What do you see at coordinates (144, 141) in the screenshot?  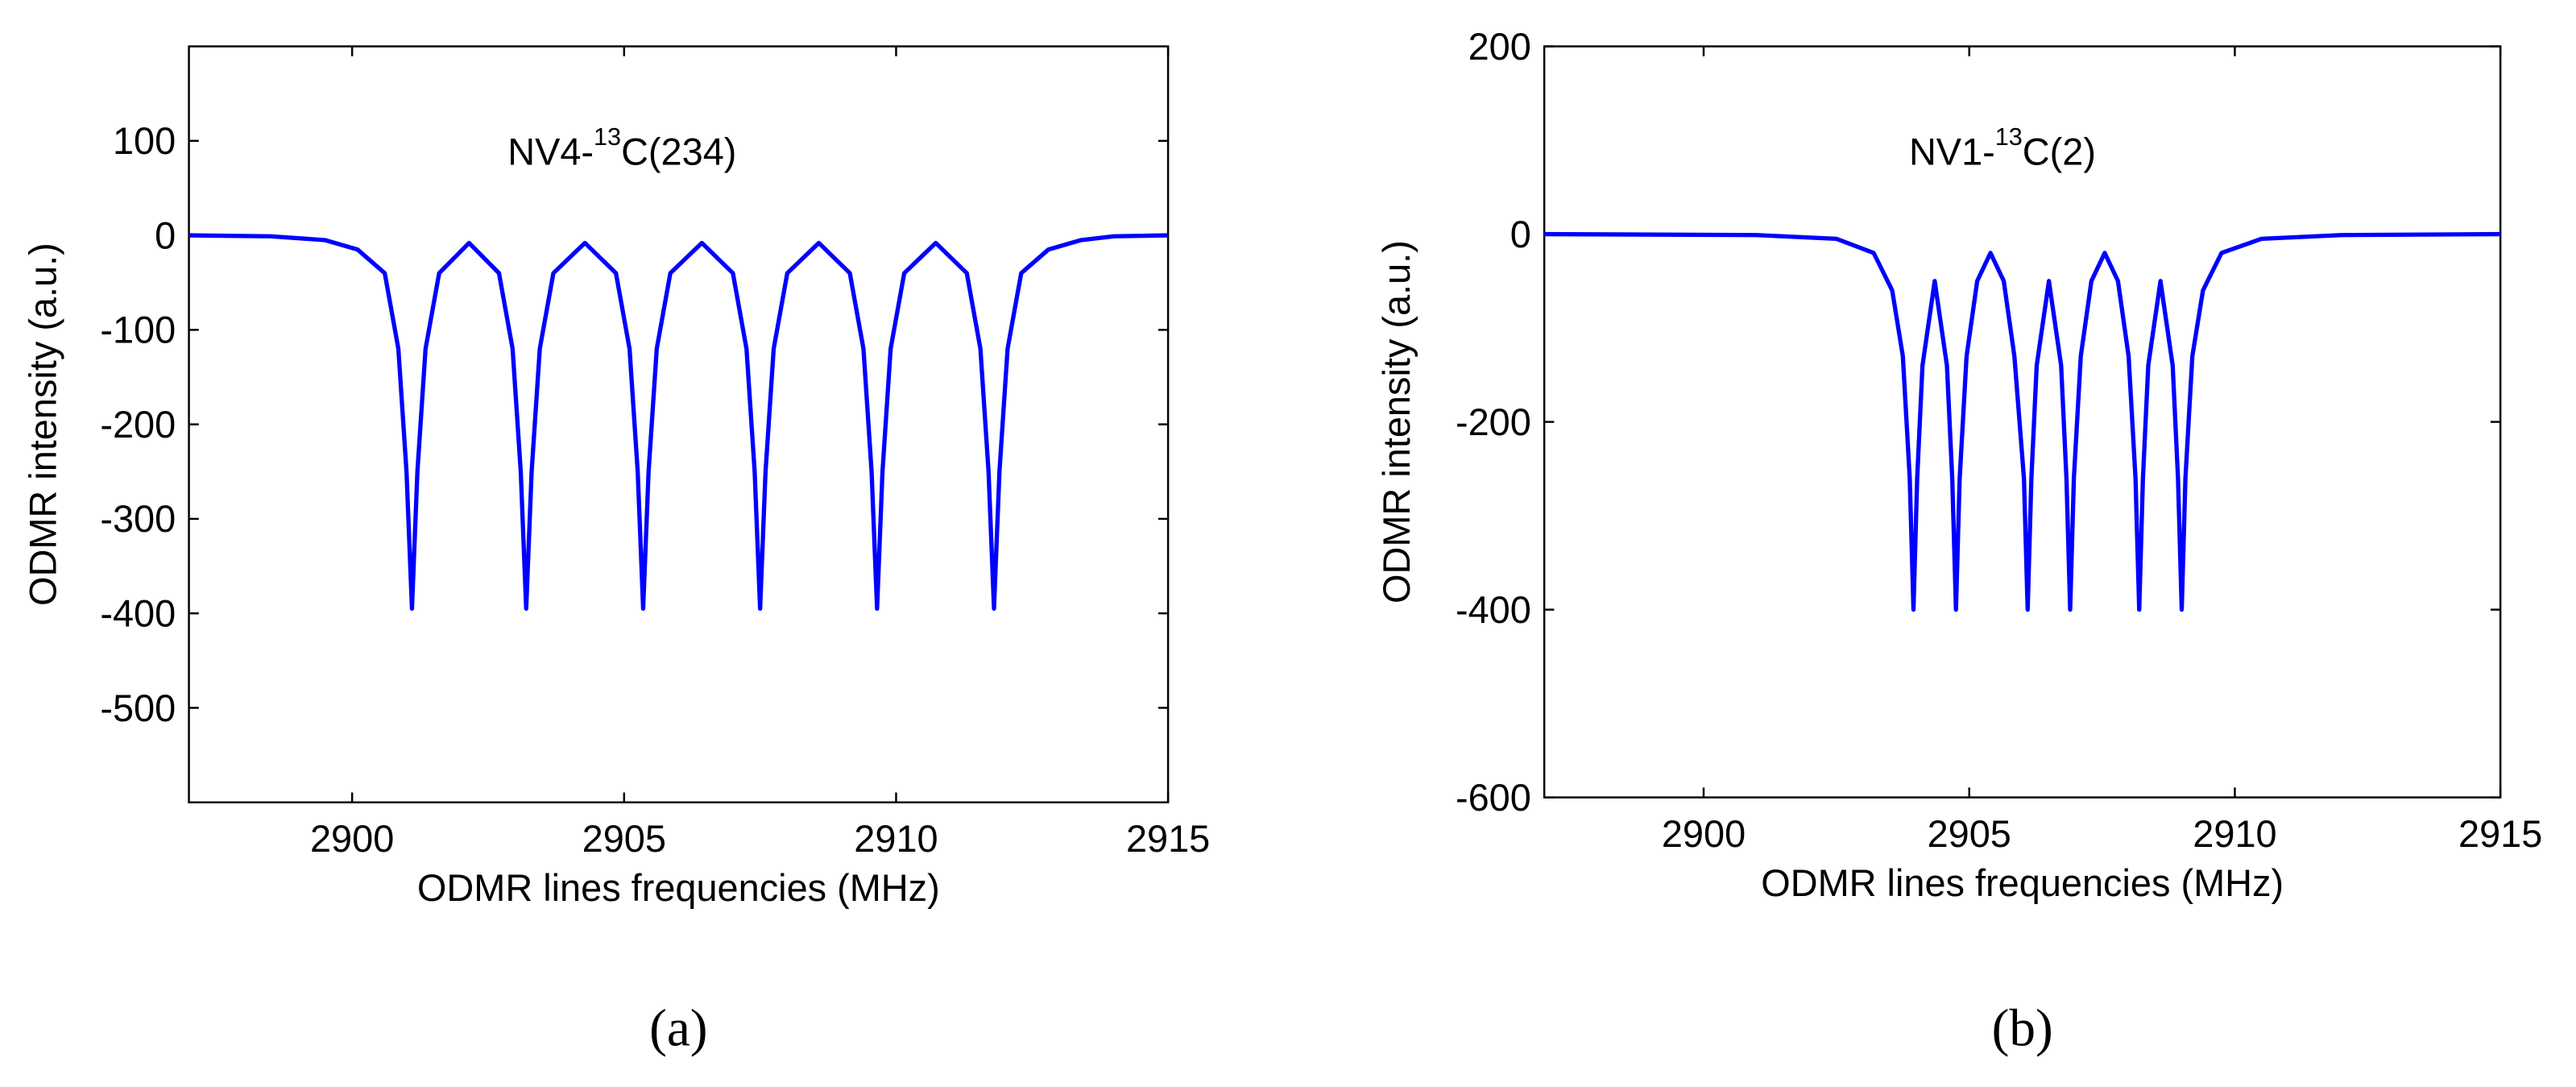 I see `y-tick-label: 100` at bounding box center [144, 141].